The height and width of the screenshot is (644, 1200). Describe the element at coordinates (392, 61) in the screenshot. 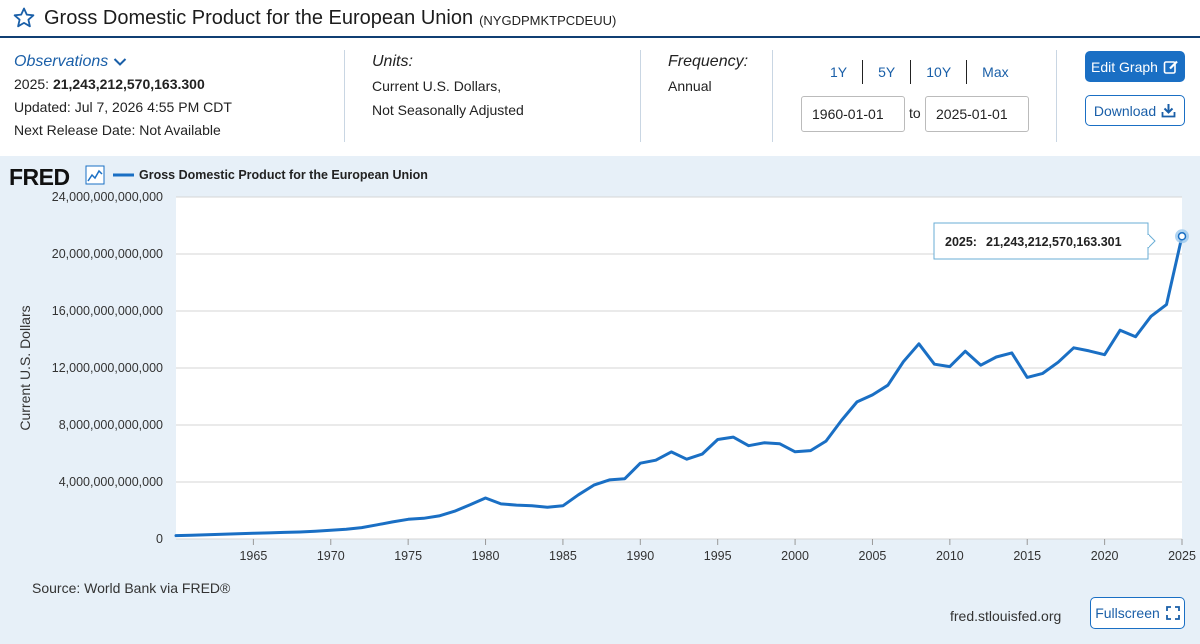

I see `units-heading: Units:` at that location.